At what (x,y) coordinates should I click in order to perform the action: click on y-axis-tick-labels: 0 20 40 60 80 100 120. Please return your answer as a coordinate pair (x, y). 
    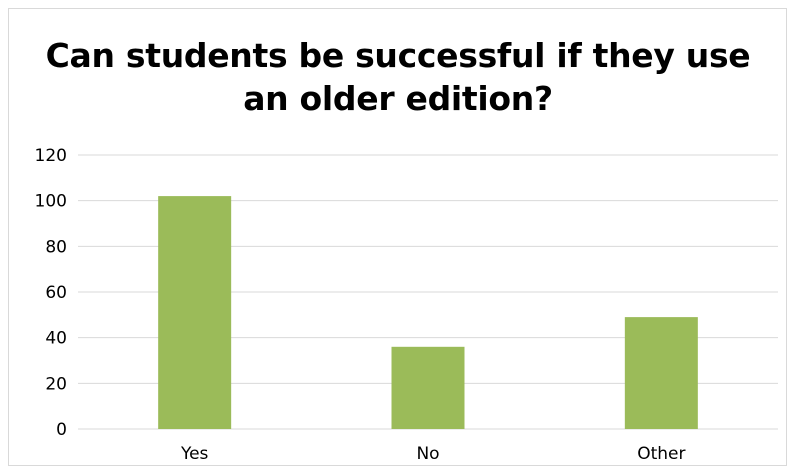
    Looking at the image, I should click on (51, 293).